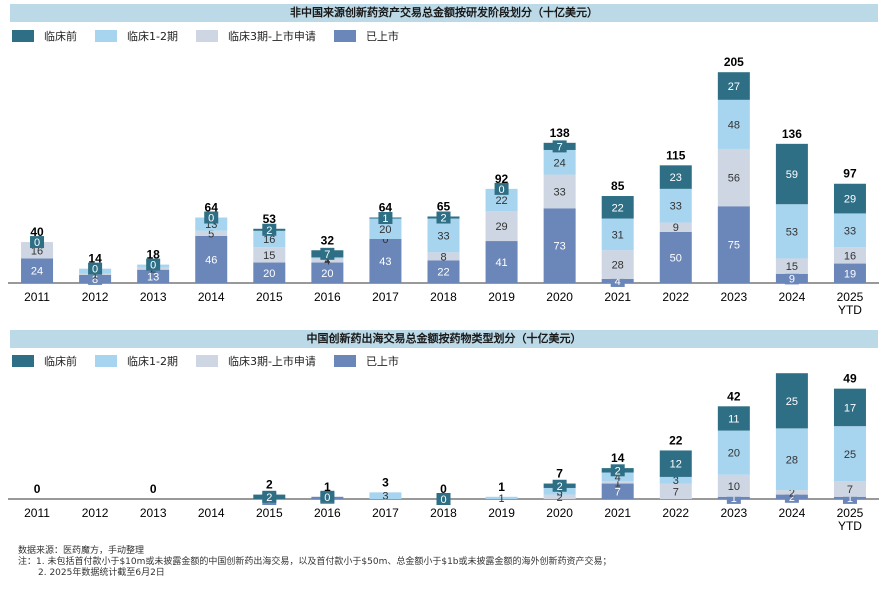 The height and width of the screenshot is (592, 887). Describe the element at coordinates (37, 513) in the screenshot. I see `x-tick-label: 2011` at that location.